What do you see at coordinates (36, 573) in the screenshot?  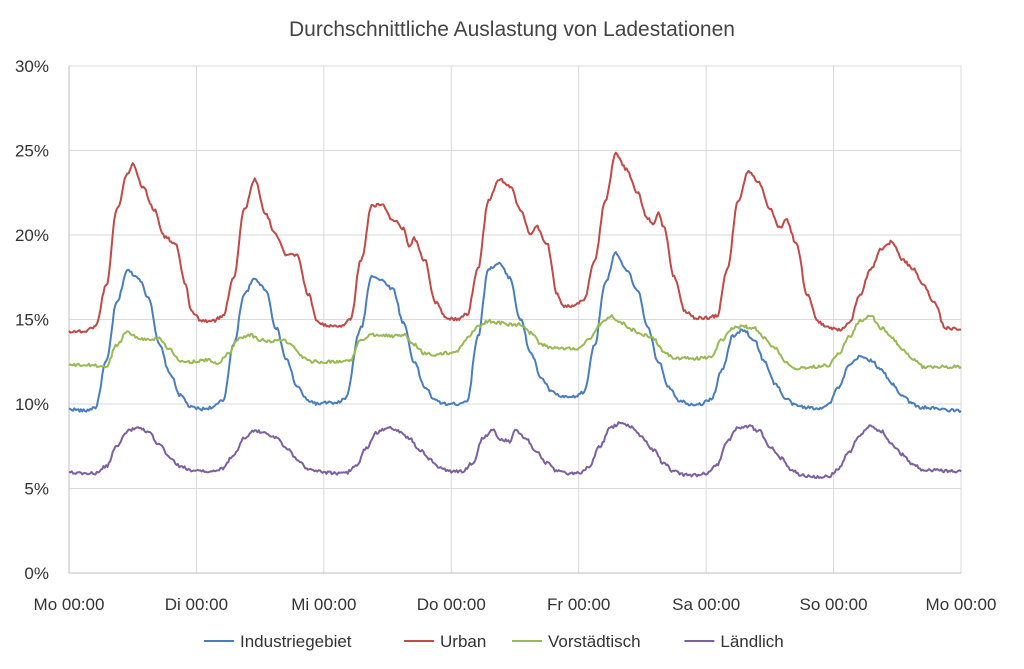 I see `y-tick-label: 0%` at bounding box center [36, 573].